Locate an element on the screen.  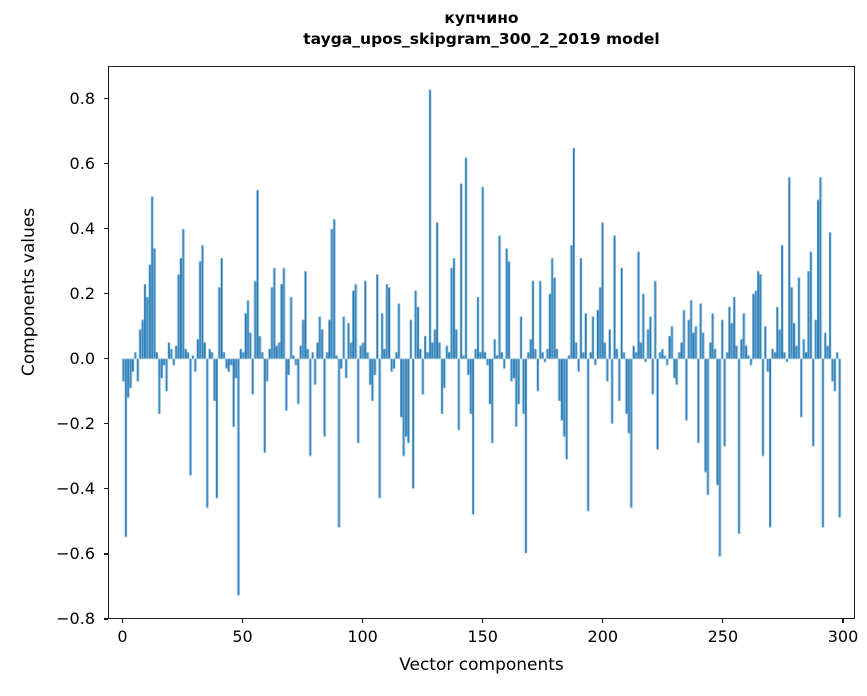
x-tick-label: 50 is located at coordinates (242, 636).